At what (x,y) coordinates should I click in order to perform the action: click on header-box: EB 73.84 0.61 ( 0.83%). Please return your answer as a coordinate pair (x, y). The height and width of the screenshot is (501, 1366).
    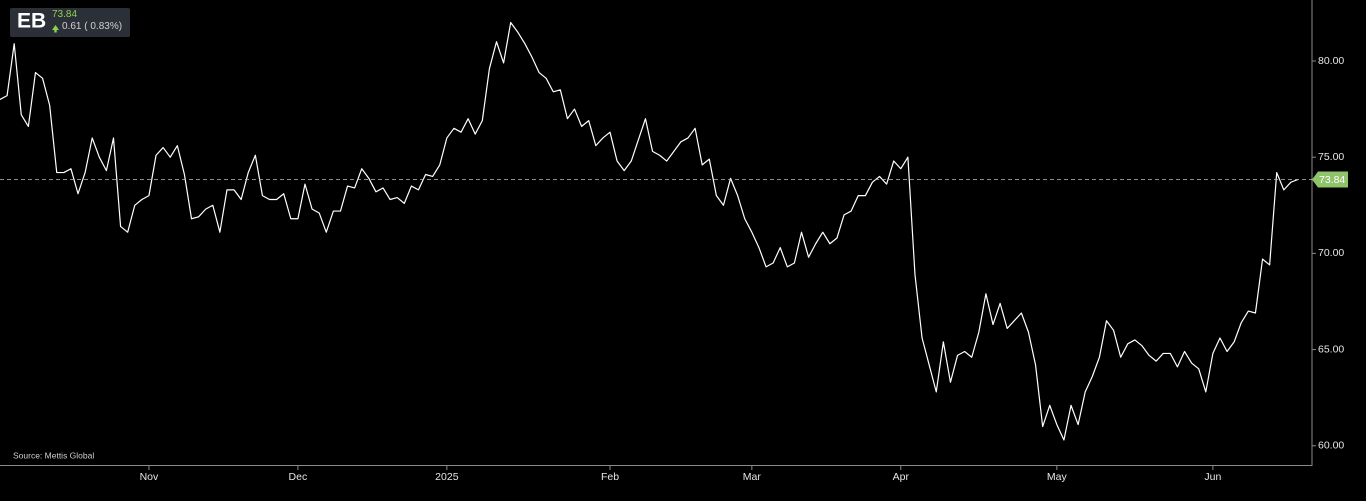
    Looking at the image, I should click on (70, 22).